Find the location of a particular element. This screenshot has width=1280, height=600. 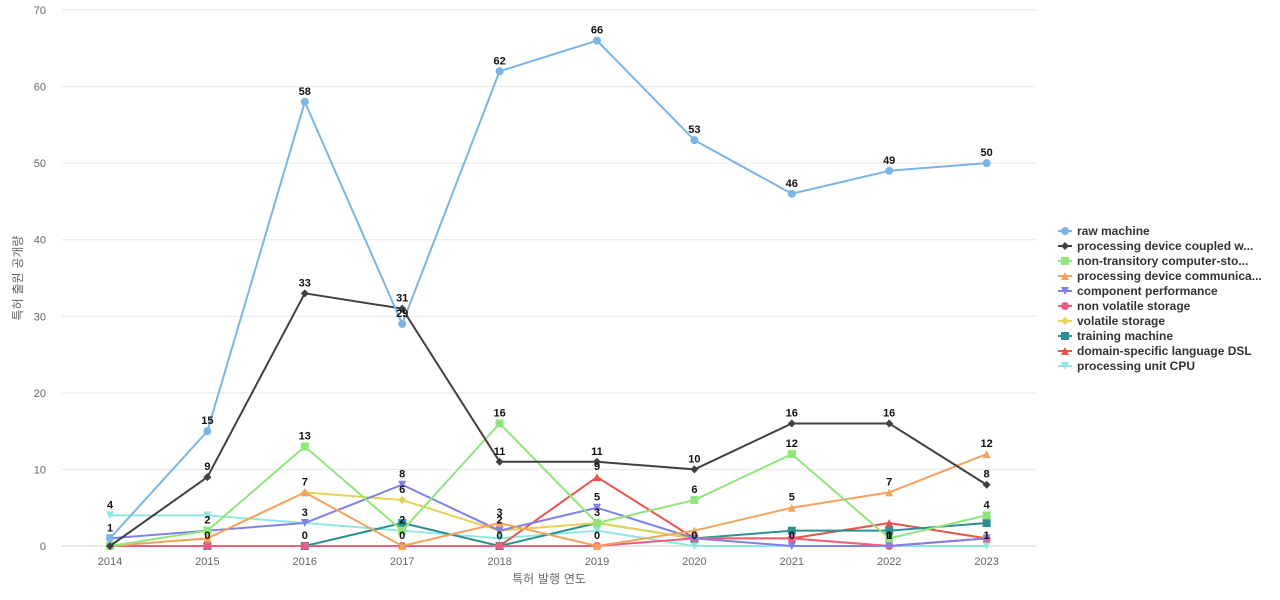

data-label: 33 is located at coordinates (305, 283).